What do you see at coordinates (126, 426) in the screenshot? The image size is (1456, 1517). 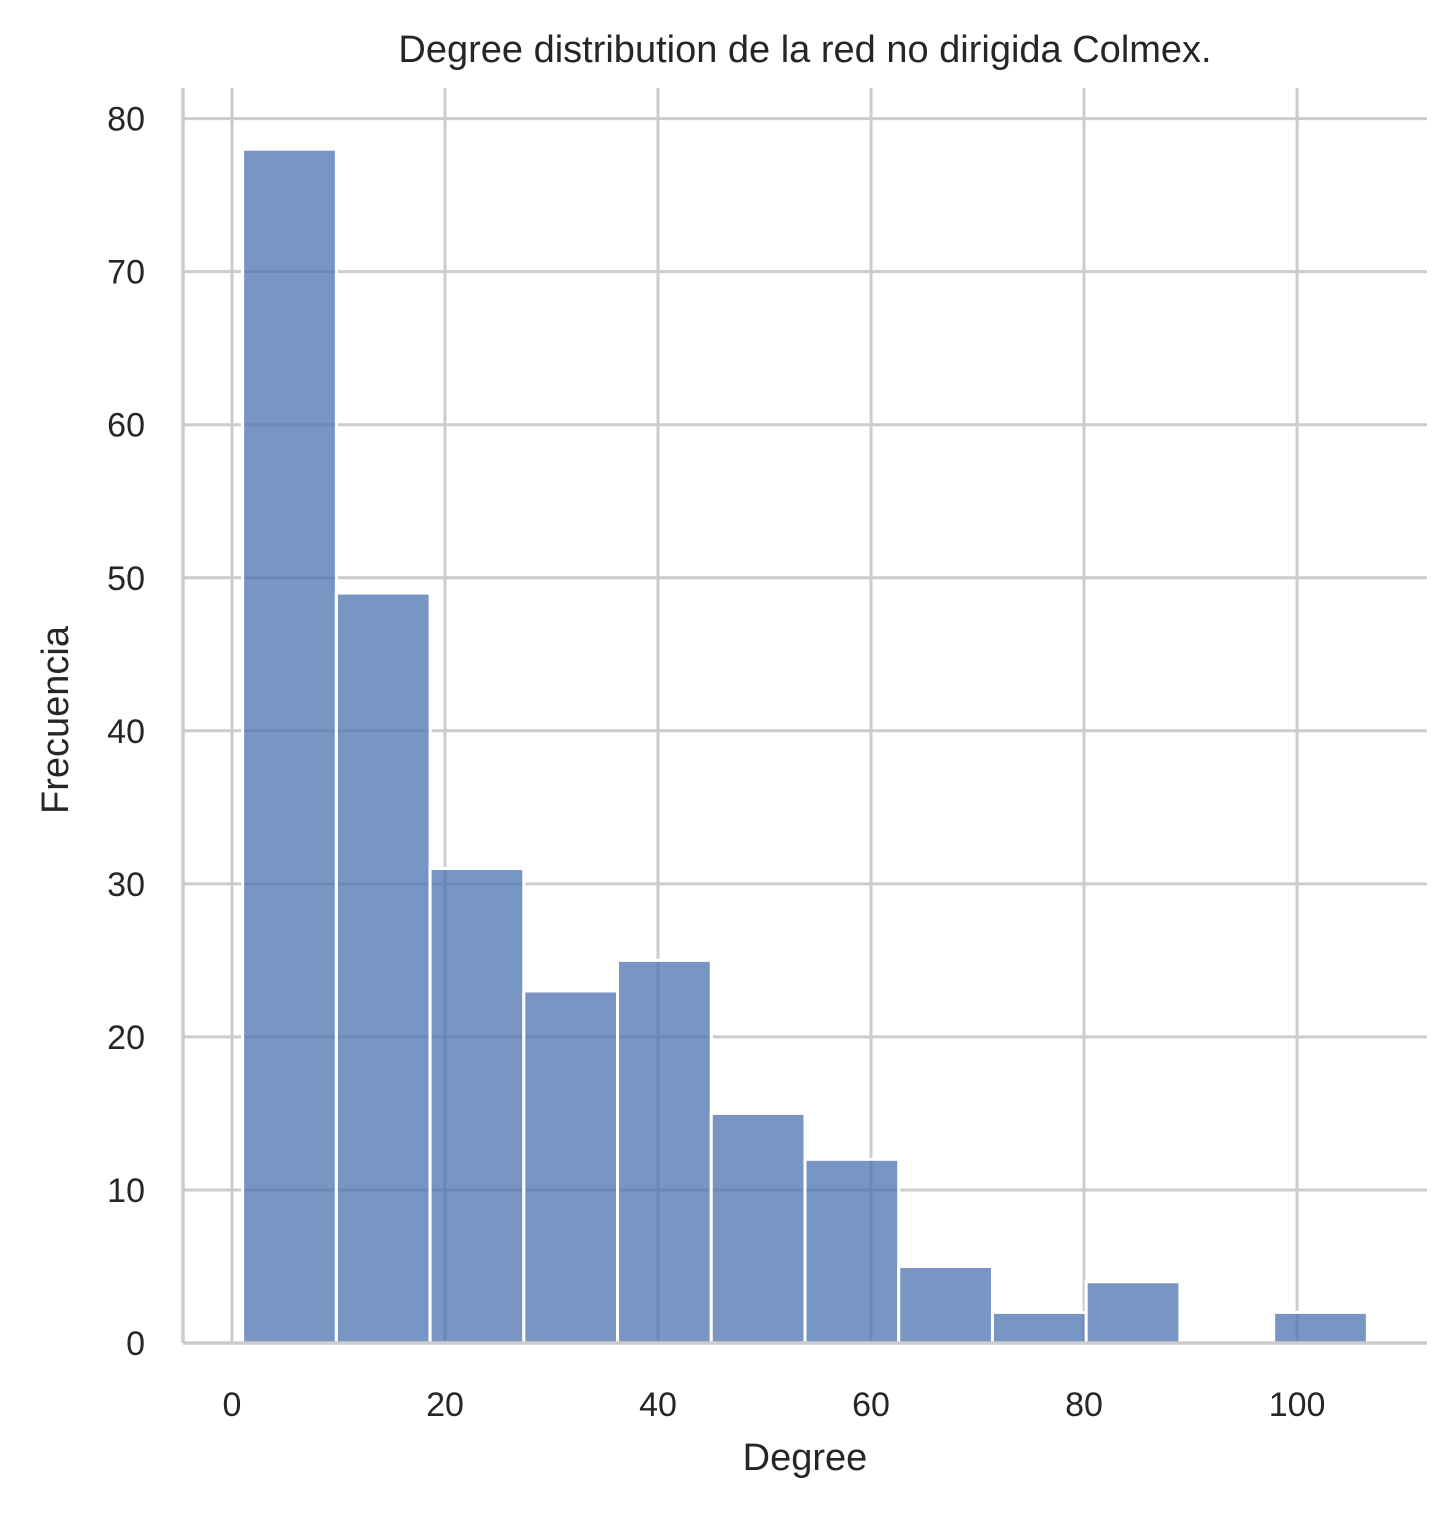 I see `y-tick-label: 60` at bounding box center [126, 426].